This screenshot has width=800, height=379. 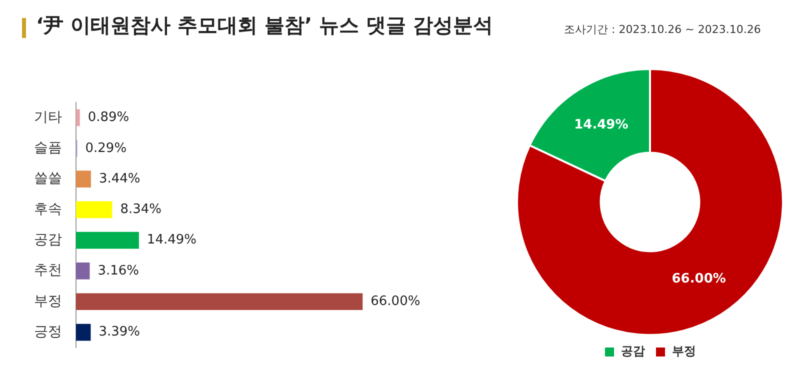 What do you see at coordinates (48, 178) in the screenshot?
I see `y-tick-label: 쓸쓸` at bounding box center [48, 178].